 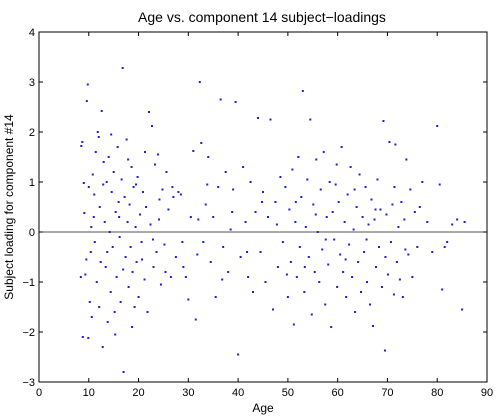 I want to click on x-tick-label: 40, so click(x=238, y=393).